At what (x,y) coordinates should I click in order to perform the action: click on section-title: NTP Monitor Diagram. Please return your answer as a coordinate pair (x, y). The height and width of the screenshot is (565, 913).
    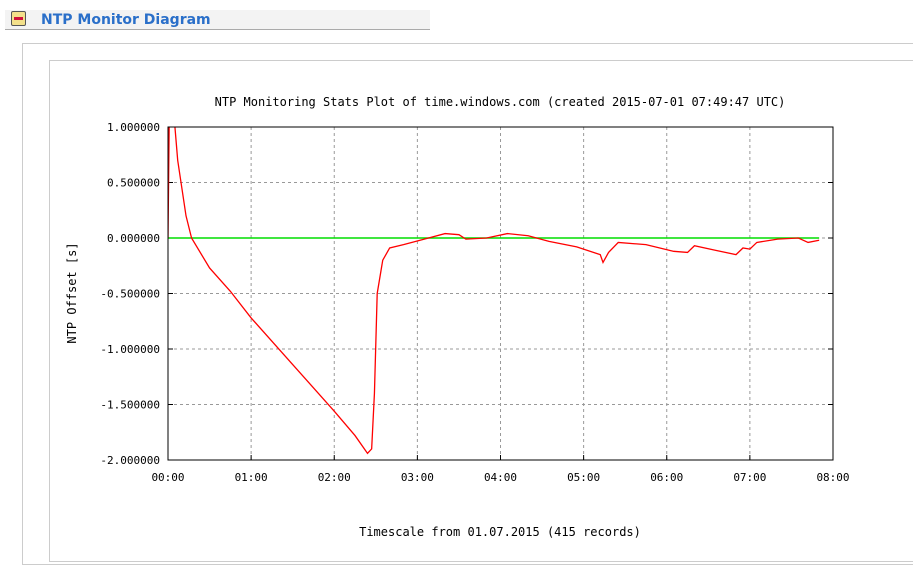
    Looking at the image, I should click on (126, 20).